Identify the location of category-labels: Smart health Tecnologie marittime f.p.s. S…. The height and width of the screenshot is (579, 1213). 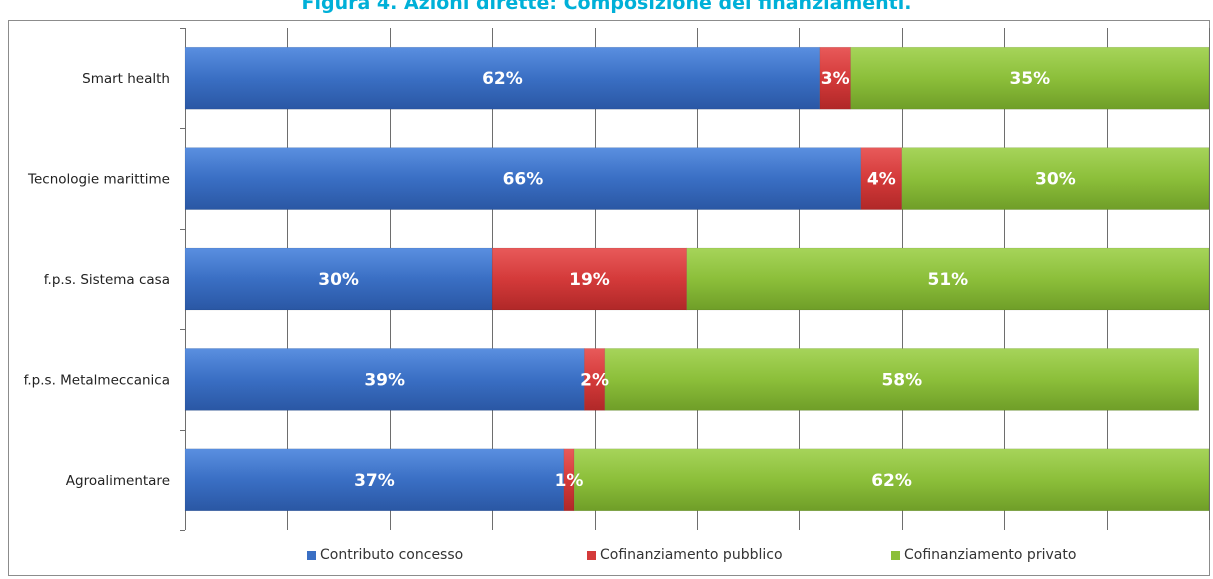
(97, 280).